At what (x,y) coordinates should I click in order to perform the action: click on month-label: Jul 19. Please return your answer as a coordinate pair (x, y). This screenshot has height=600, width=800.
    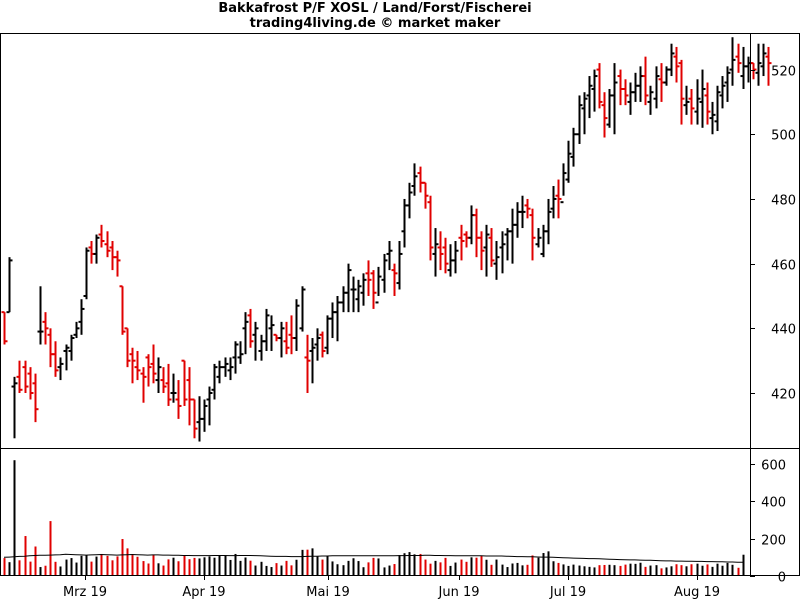
    Looking at the image, I should click on (567, 592).